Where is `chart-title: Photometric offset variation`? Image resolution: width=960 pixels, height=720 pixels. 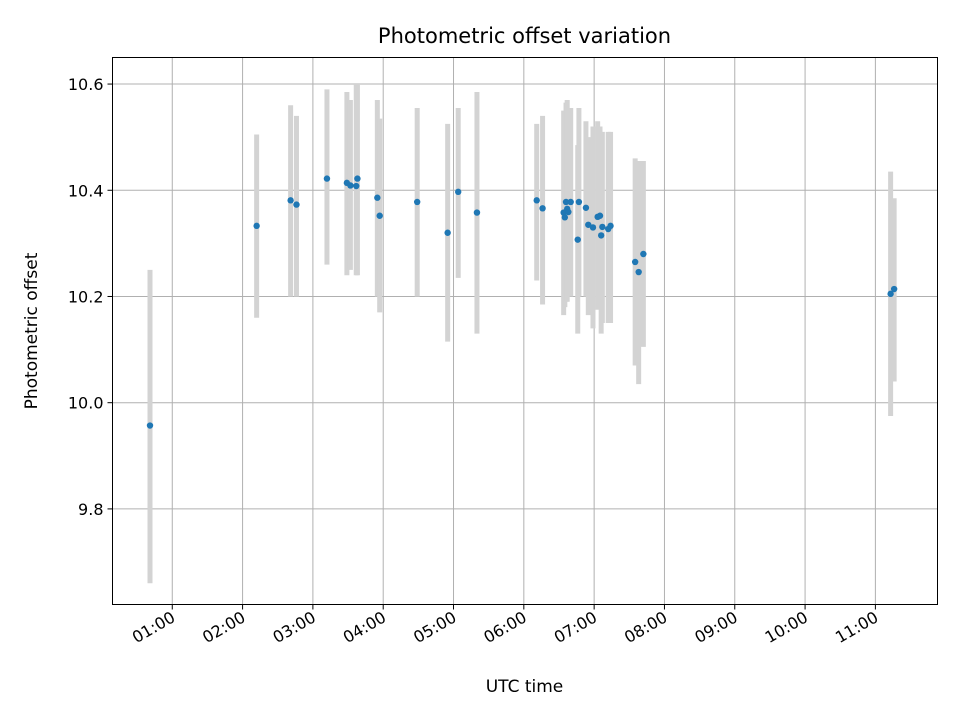
chart-title: Photometric offset variation is located at coordinates (524, 36).